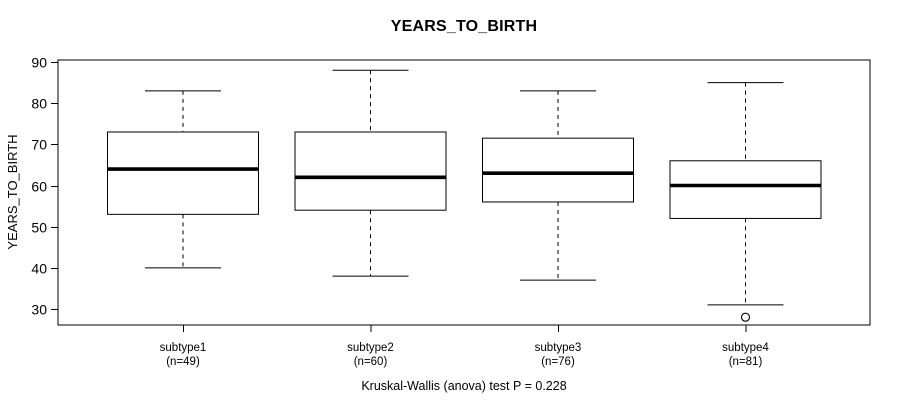 This screenshot has width=900, height=400. Describe the element at coordinates (183, 229) in the screenshot. I see `boxplot-subtype1: subtype1 (n=49)` at that location.